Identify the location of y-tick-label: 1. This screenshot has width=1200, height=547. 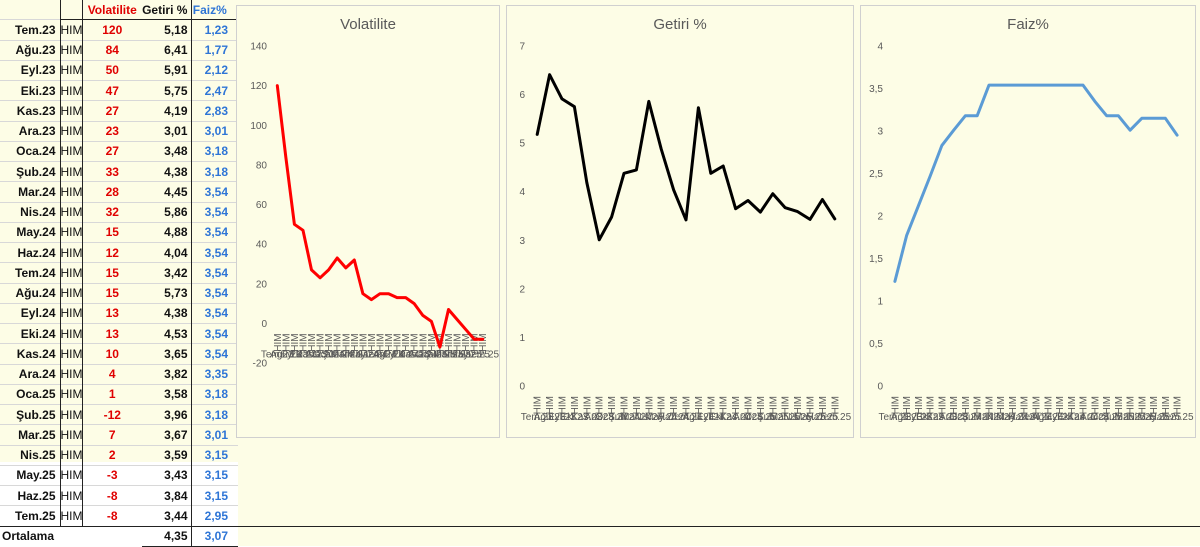
(522, 338).